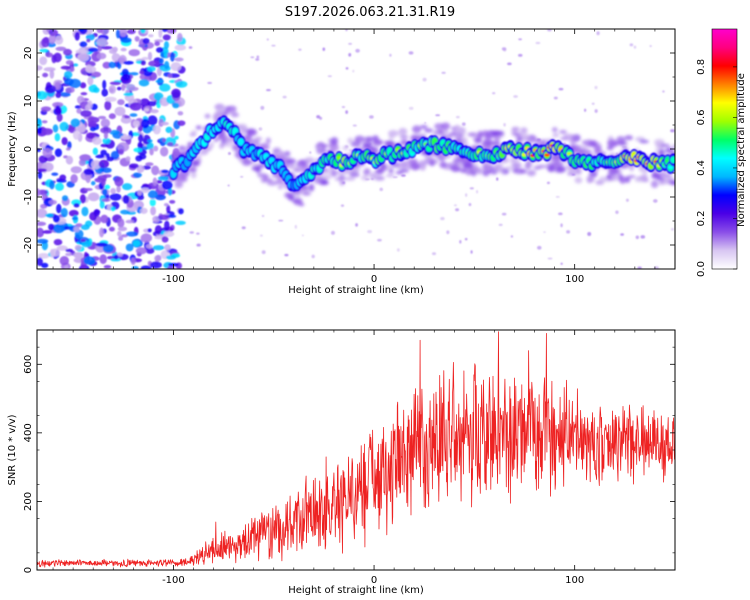  I want to click on x-tick-label: 0, so click(374, 580).